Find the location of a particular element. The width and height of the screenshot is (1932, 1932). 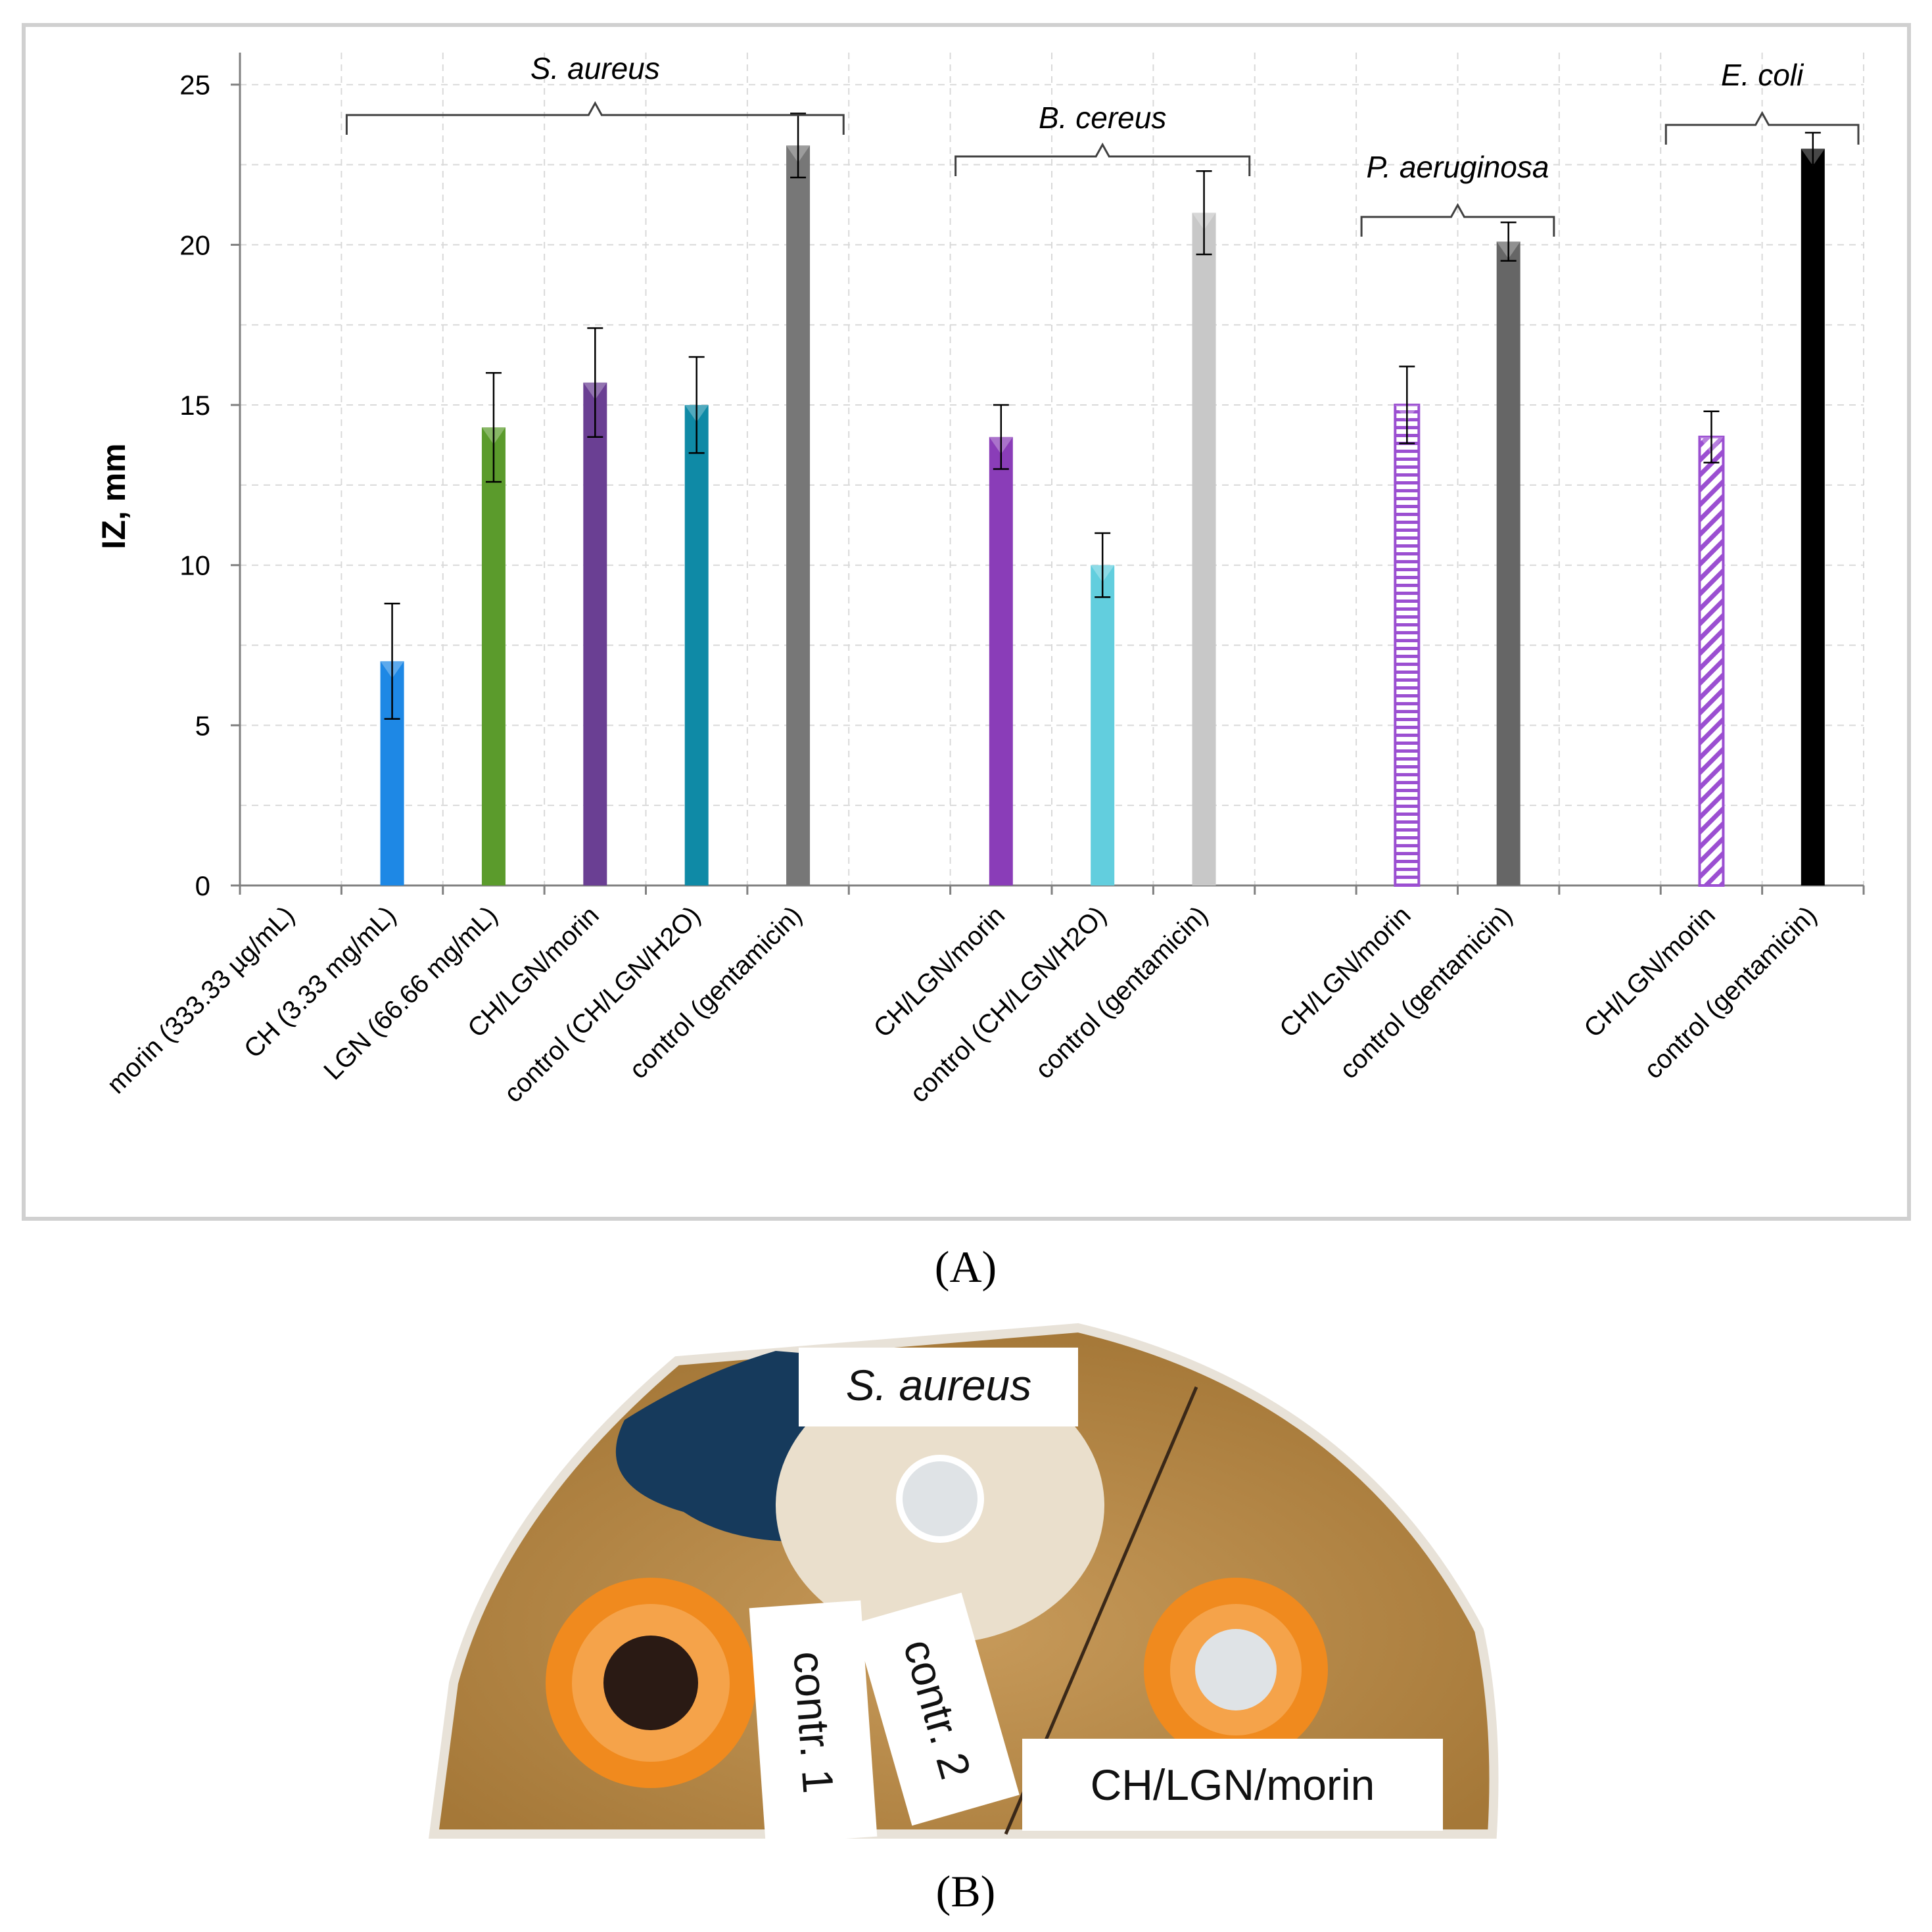

label-box-contr1 is located at coordinates (813, 1723).